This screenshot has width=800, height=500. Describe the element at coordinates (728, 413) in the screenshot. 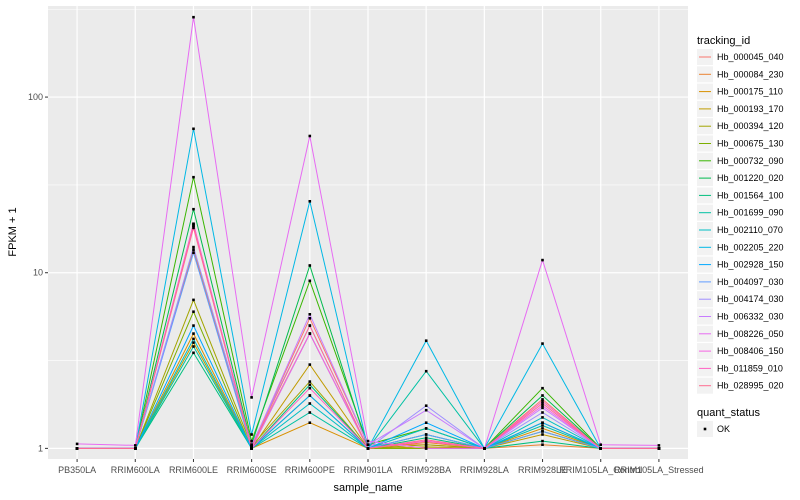

I see `shape-legend-title: quant_status` at that location.